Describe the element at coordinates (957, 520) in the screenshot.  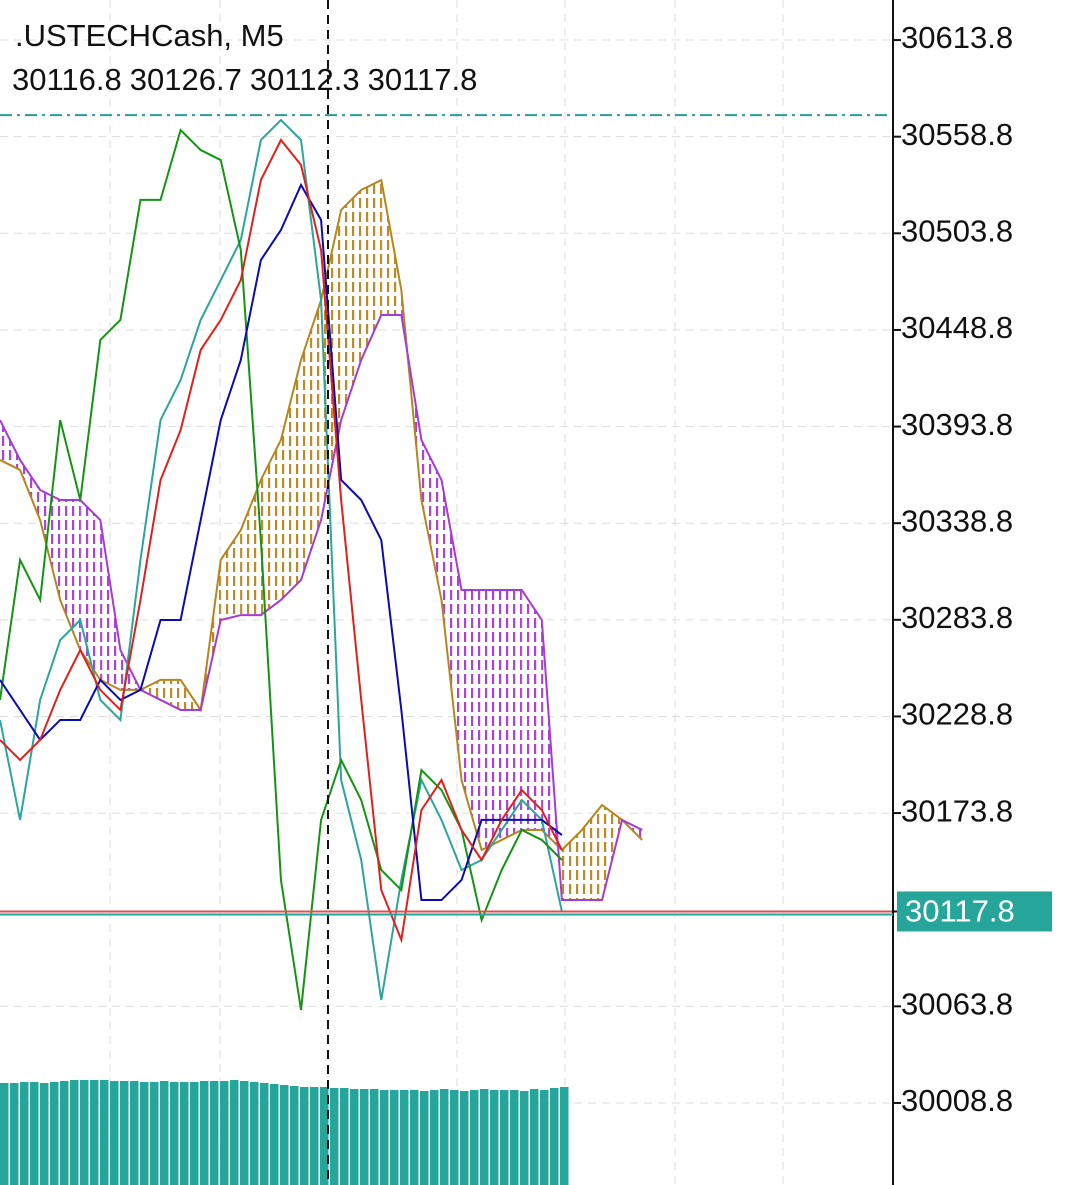
I see `y-tick-label: 30338.8` at that location.